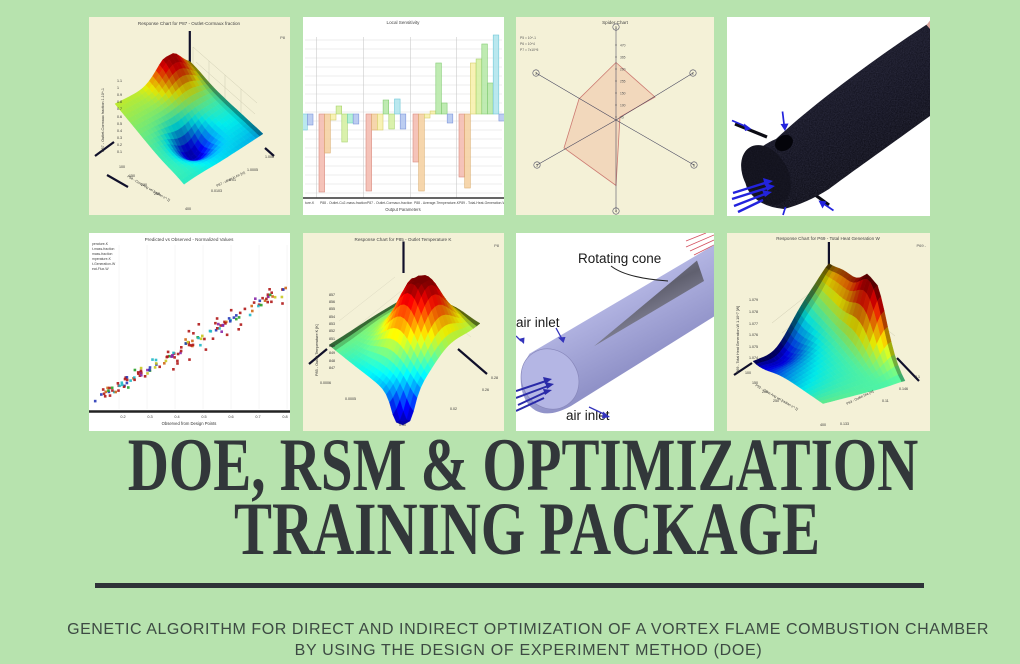 The image size is (1020, 664). I want to click on svg-text: 1.0005, so click(252, 170).